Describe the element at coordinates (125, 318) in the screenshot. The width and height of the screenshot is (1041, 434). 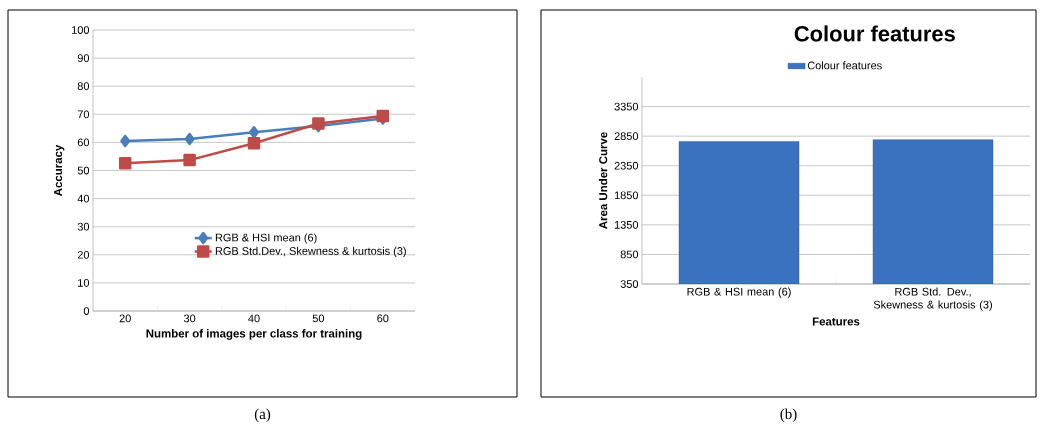
I see `x-tick-label: 20` at that location.